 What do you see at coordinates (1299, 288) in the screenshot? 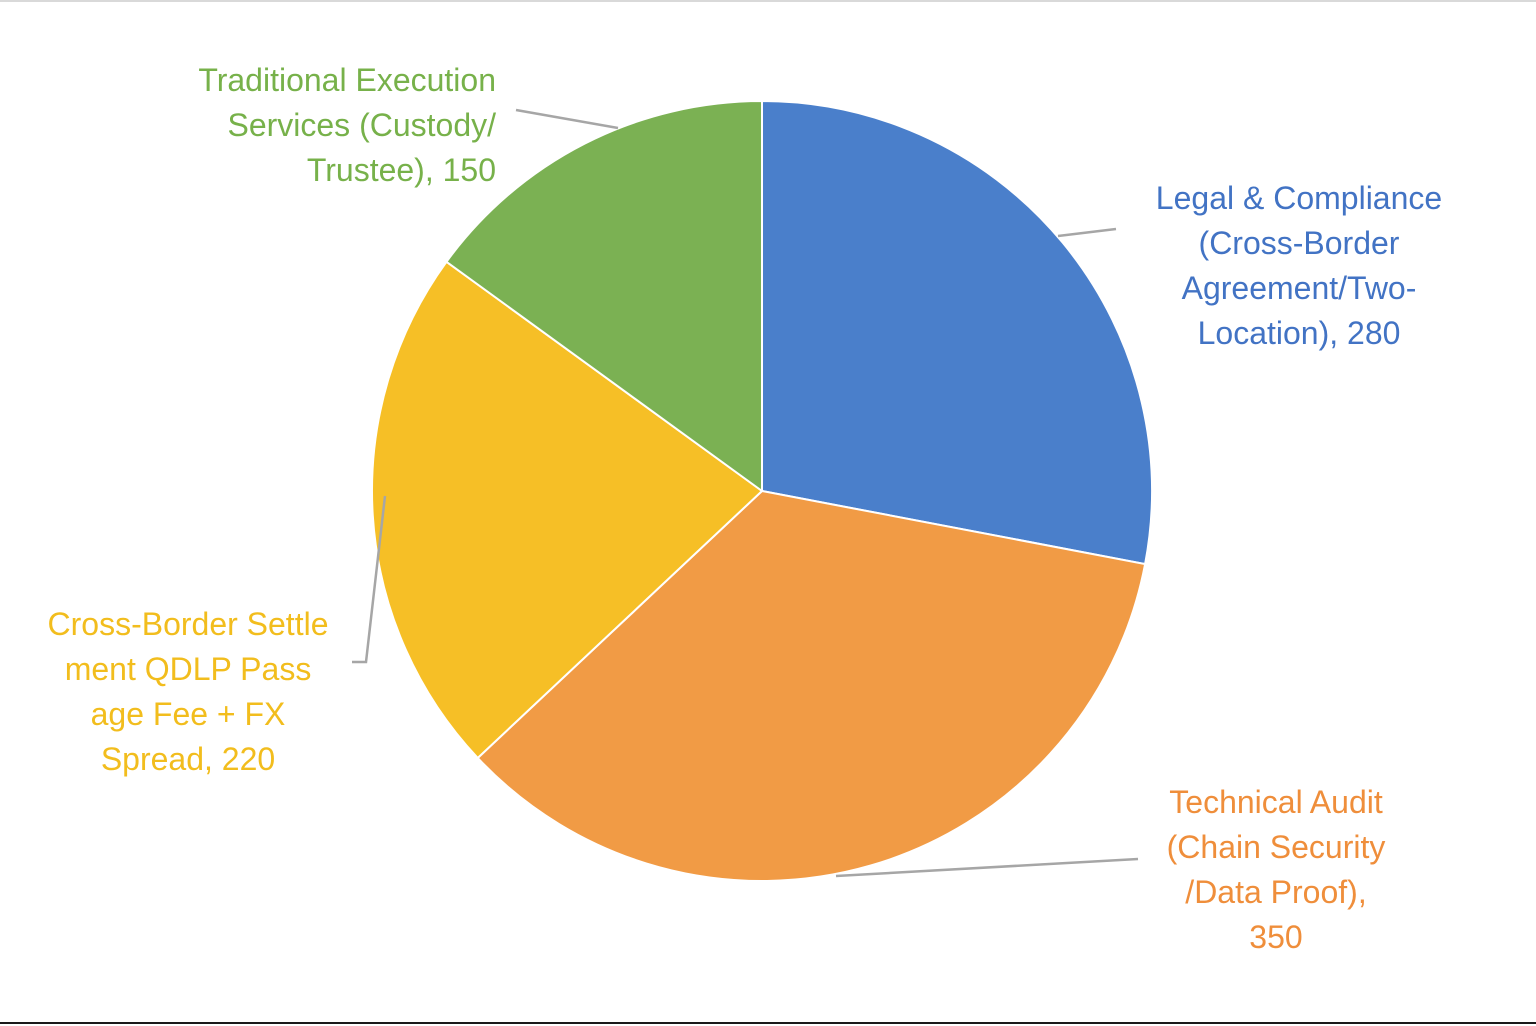
I see `data-label-line: Agreement/Two-` at bounding box center [1299, 288].